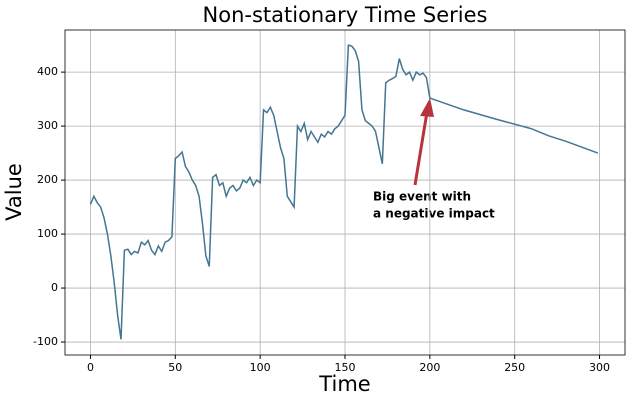 The width and height of the screenshot is (630, 407). Describe the element at coordinates (345, 15) in the screenshot. I see `chart-title: Non-stationary Time Series` at that location.